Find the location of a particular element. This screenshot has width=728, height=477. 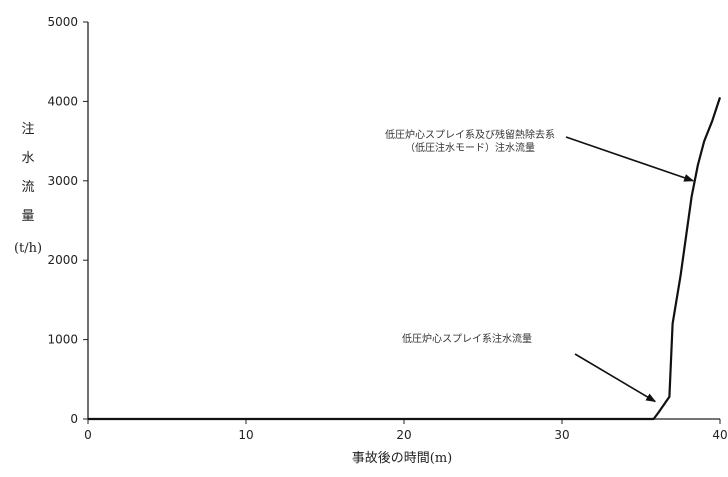

y-axis-title-char: 水 is located at coordinates (27, 158).